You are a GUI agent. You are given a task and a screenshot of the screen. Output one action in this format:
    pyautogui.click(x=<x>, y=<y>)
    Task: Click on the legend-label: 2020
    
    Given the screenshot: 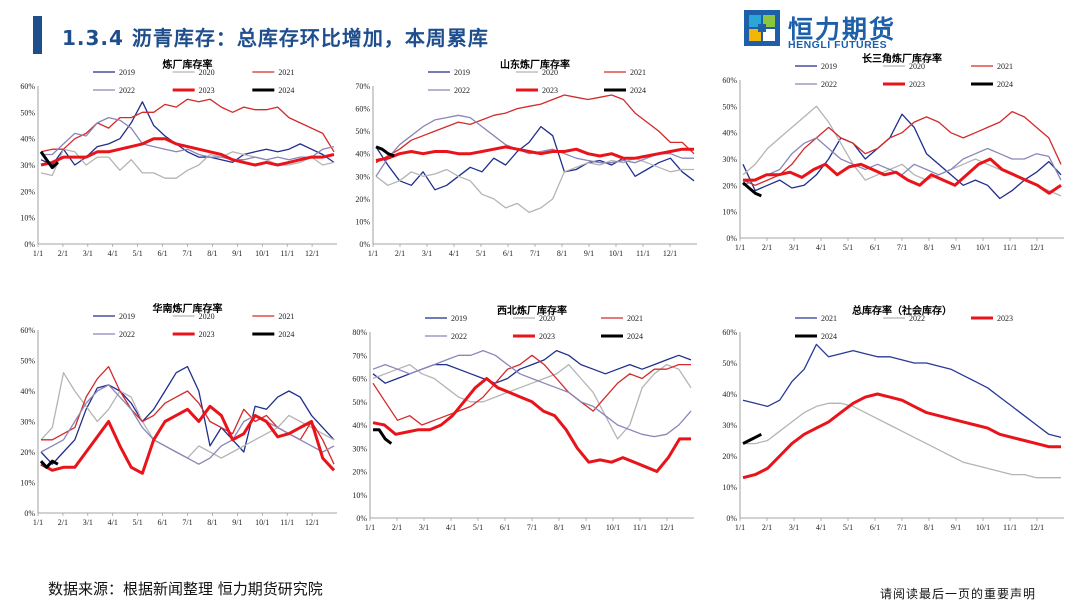 What is the action you would take?
    pyautogui.click(x=547, y=318)
    